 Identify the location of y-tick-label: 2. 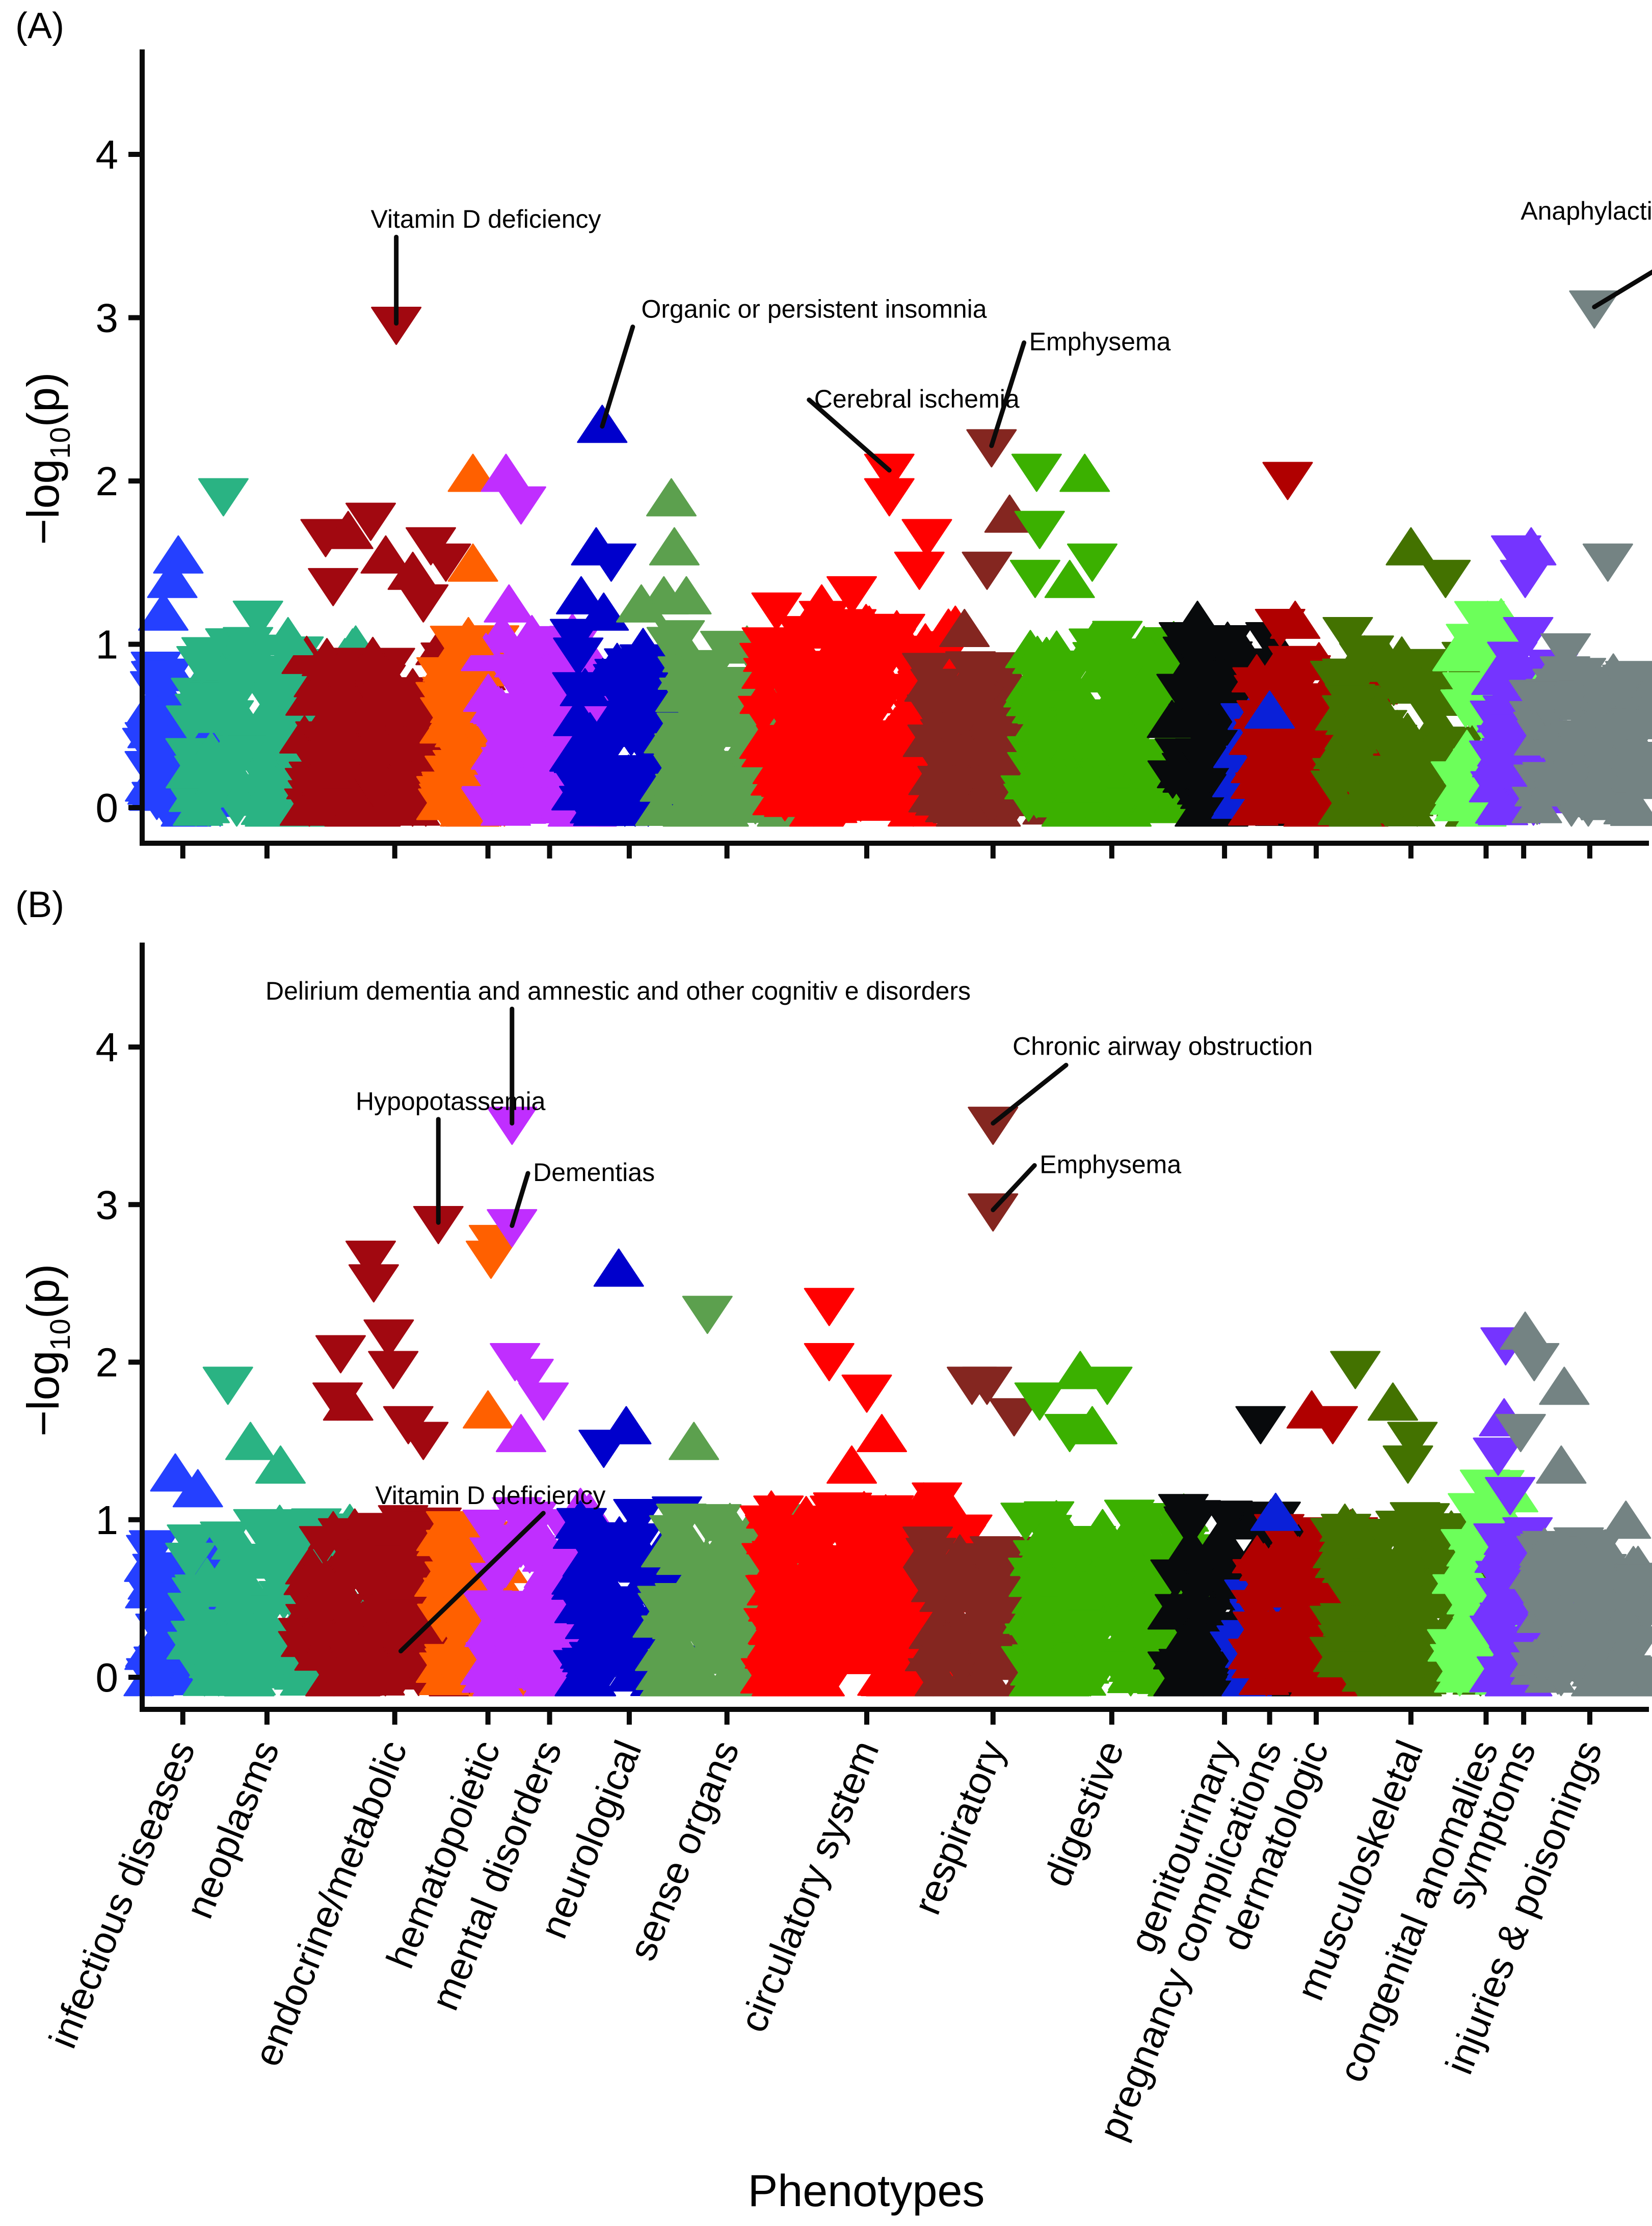
(107, 481).